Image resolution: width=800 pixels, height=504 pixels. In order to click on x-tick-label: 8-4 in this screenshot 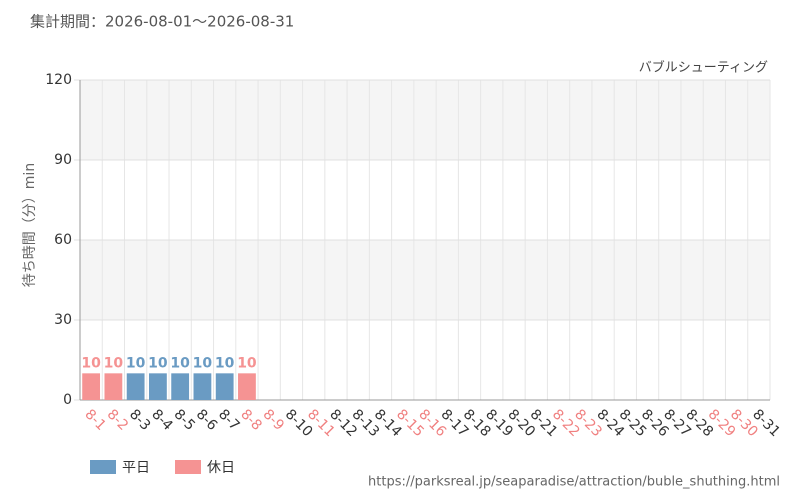, I will do `click(162, 420)`.